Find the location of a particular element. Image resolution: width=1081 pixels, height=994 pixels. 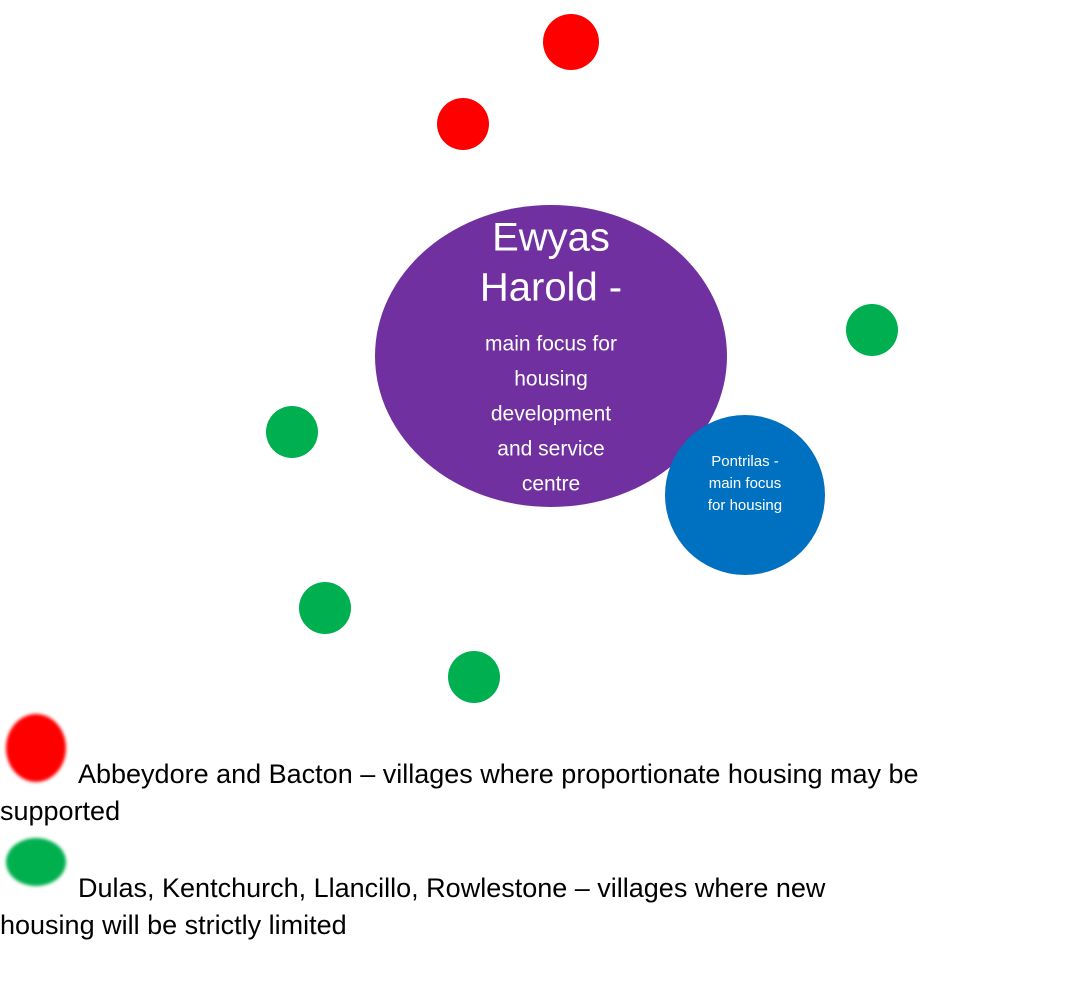

main-node-line: Harold - is located at coordinates (551, 288).